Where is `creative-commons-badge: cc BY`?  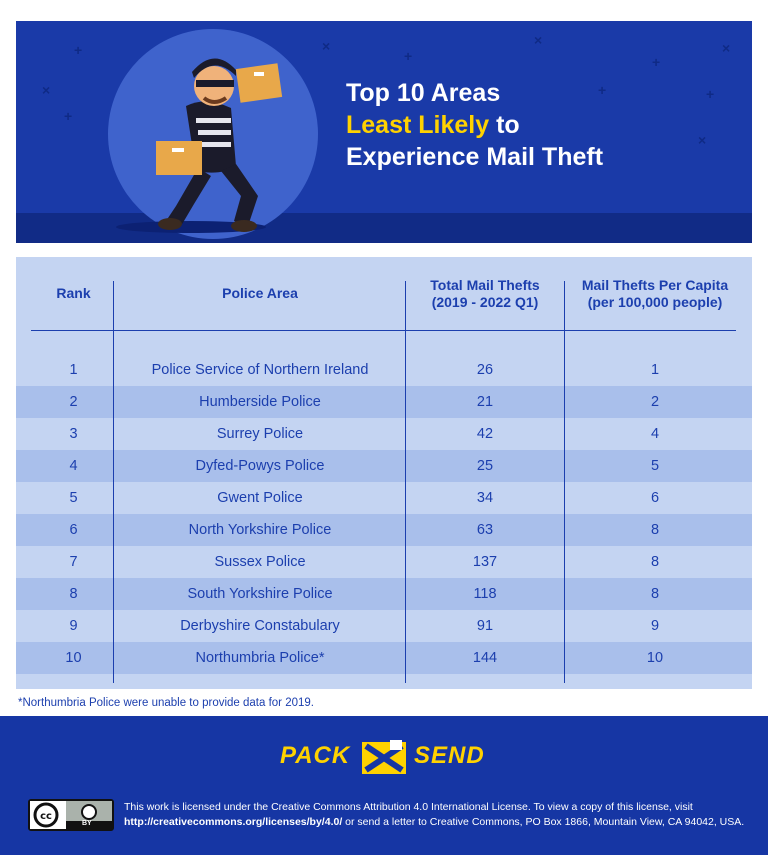
creative-commons-badge: cc BY is located at coordinates (71, 815).